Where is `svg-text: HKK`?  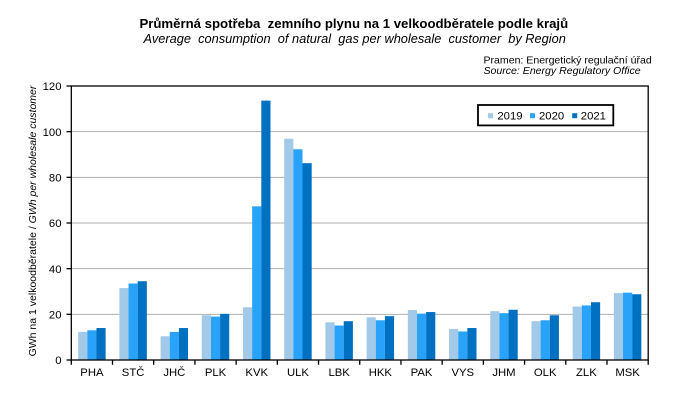
svg-text: HKK is located at coordinates (381, 373).